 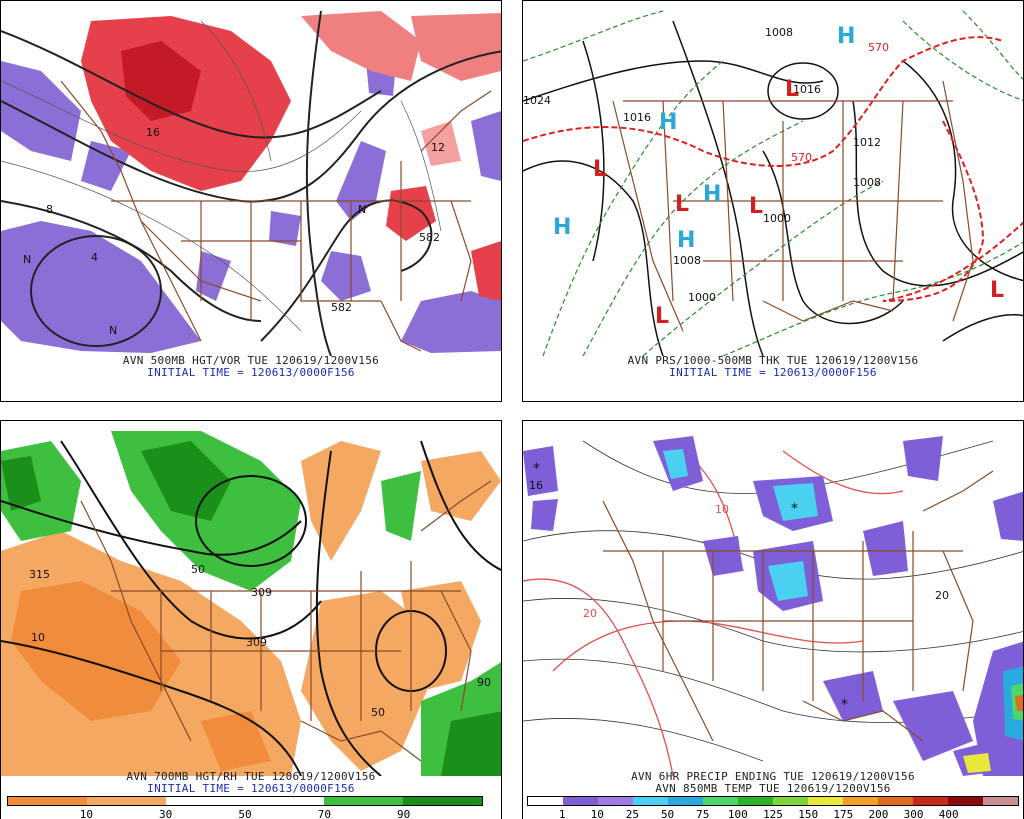 What do you see at coordinates (39, 574) in the screenshot?
I see `height-label: 315` at bounding box center [39, 574].